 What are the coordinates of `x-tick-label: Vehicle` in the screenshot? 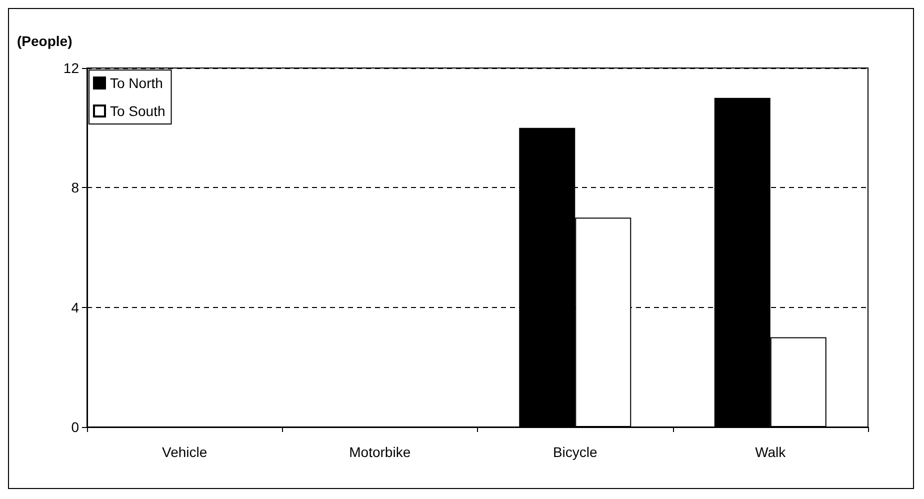 It's located at (185, 452).